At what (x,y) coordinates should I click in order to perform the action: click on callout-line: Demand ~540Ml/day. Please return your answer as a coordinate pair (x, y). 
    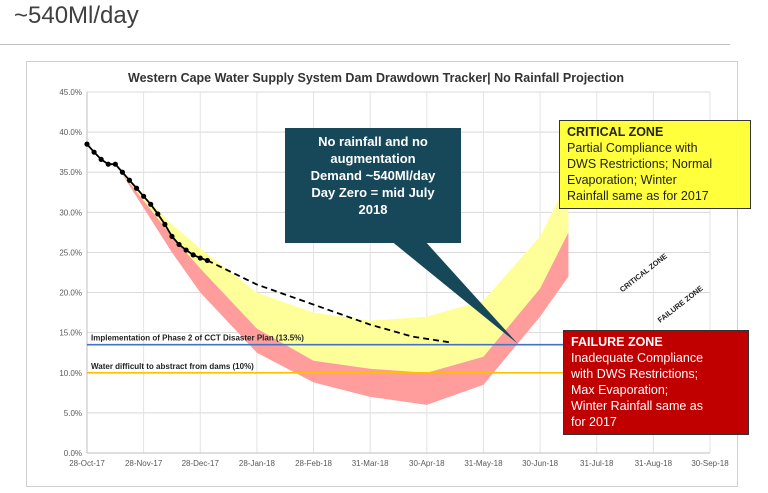
    Looking at the image, I should click on (373, 175).